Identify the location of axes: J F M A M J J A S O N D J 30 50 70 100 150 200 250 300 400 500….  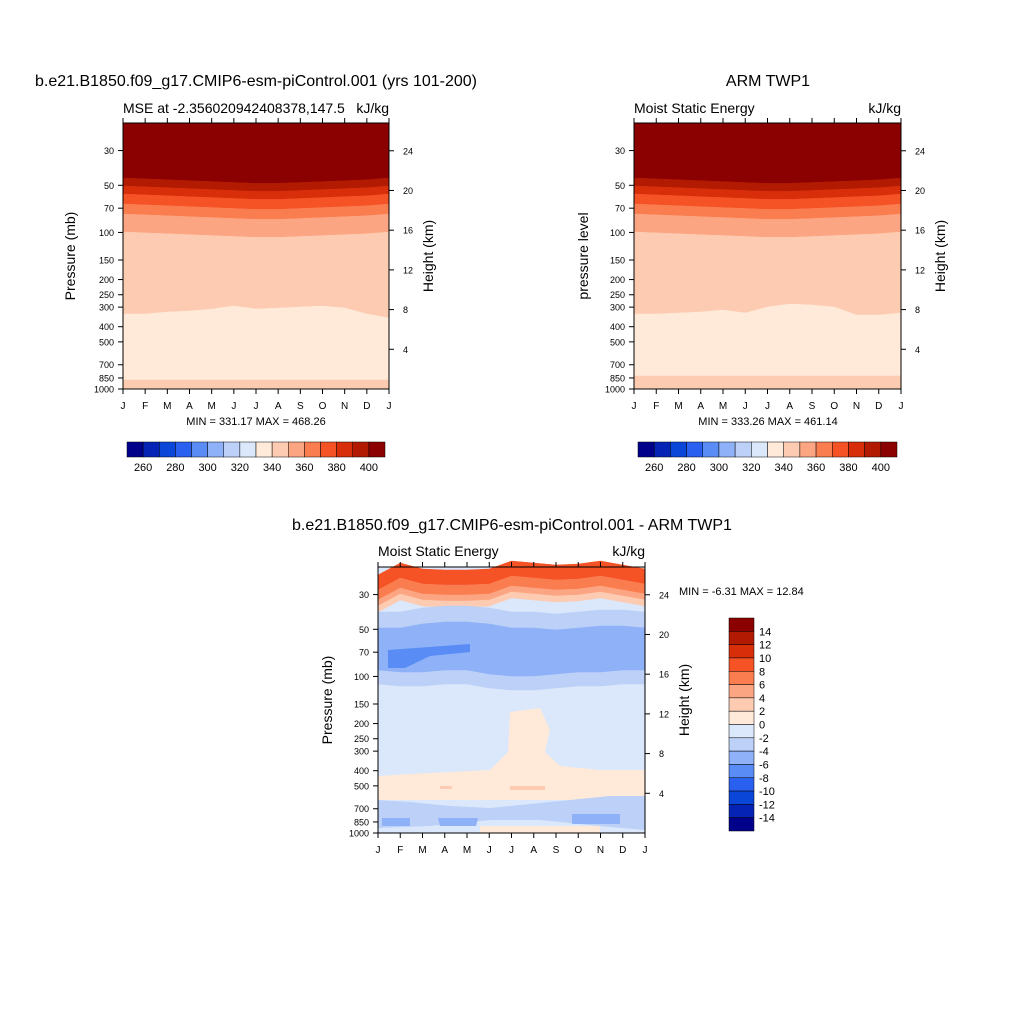
(509, 709).